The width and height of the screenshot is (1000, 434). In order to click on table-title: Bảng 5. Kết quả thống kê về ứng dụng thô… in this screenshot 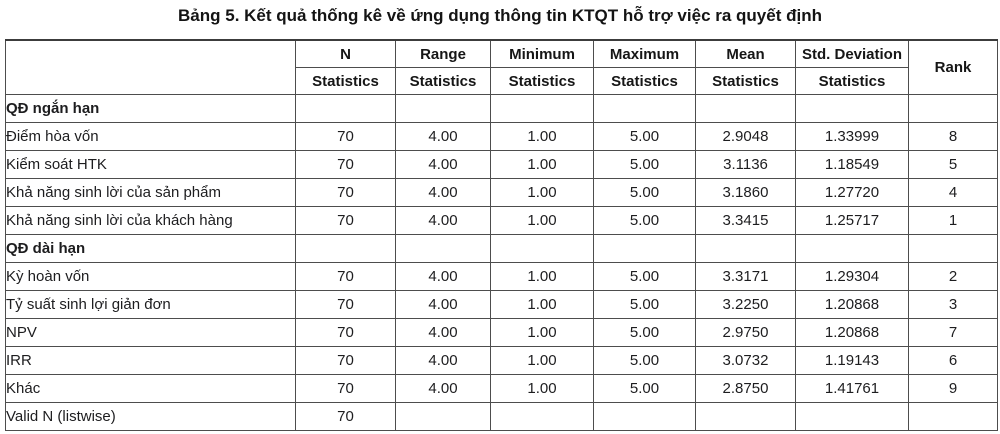, I will do `click(500, 15)`.